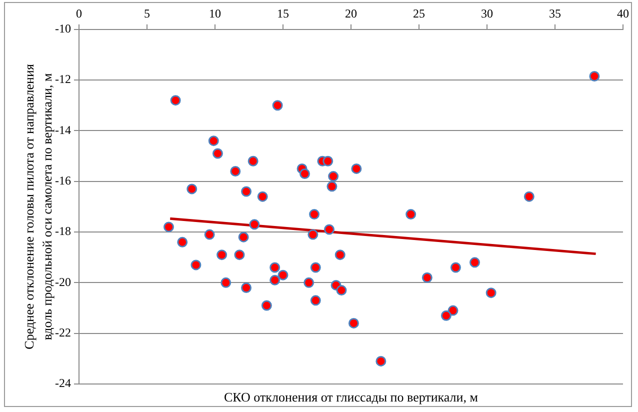  Describe the element at coordinates (62, 129) in the screenshot. I see `y-tick-label: -14` at that location.